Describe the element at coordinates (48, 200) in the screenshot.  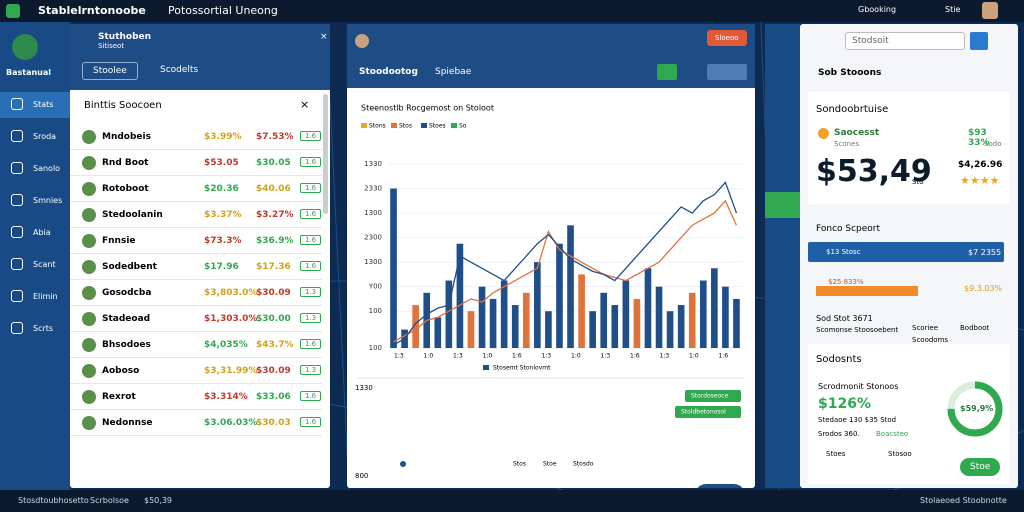
I see `nav-item: Smnies` at that location.